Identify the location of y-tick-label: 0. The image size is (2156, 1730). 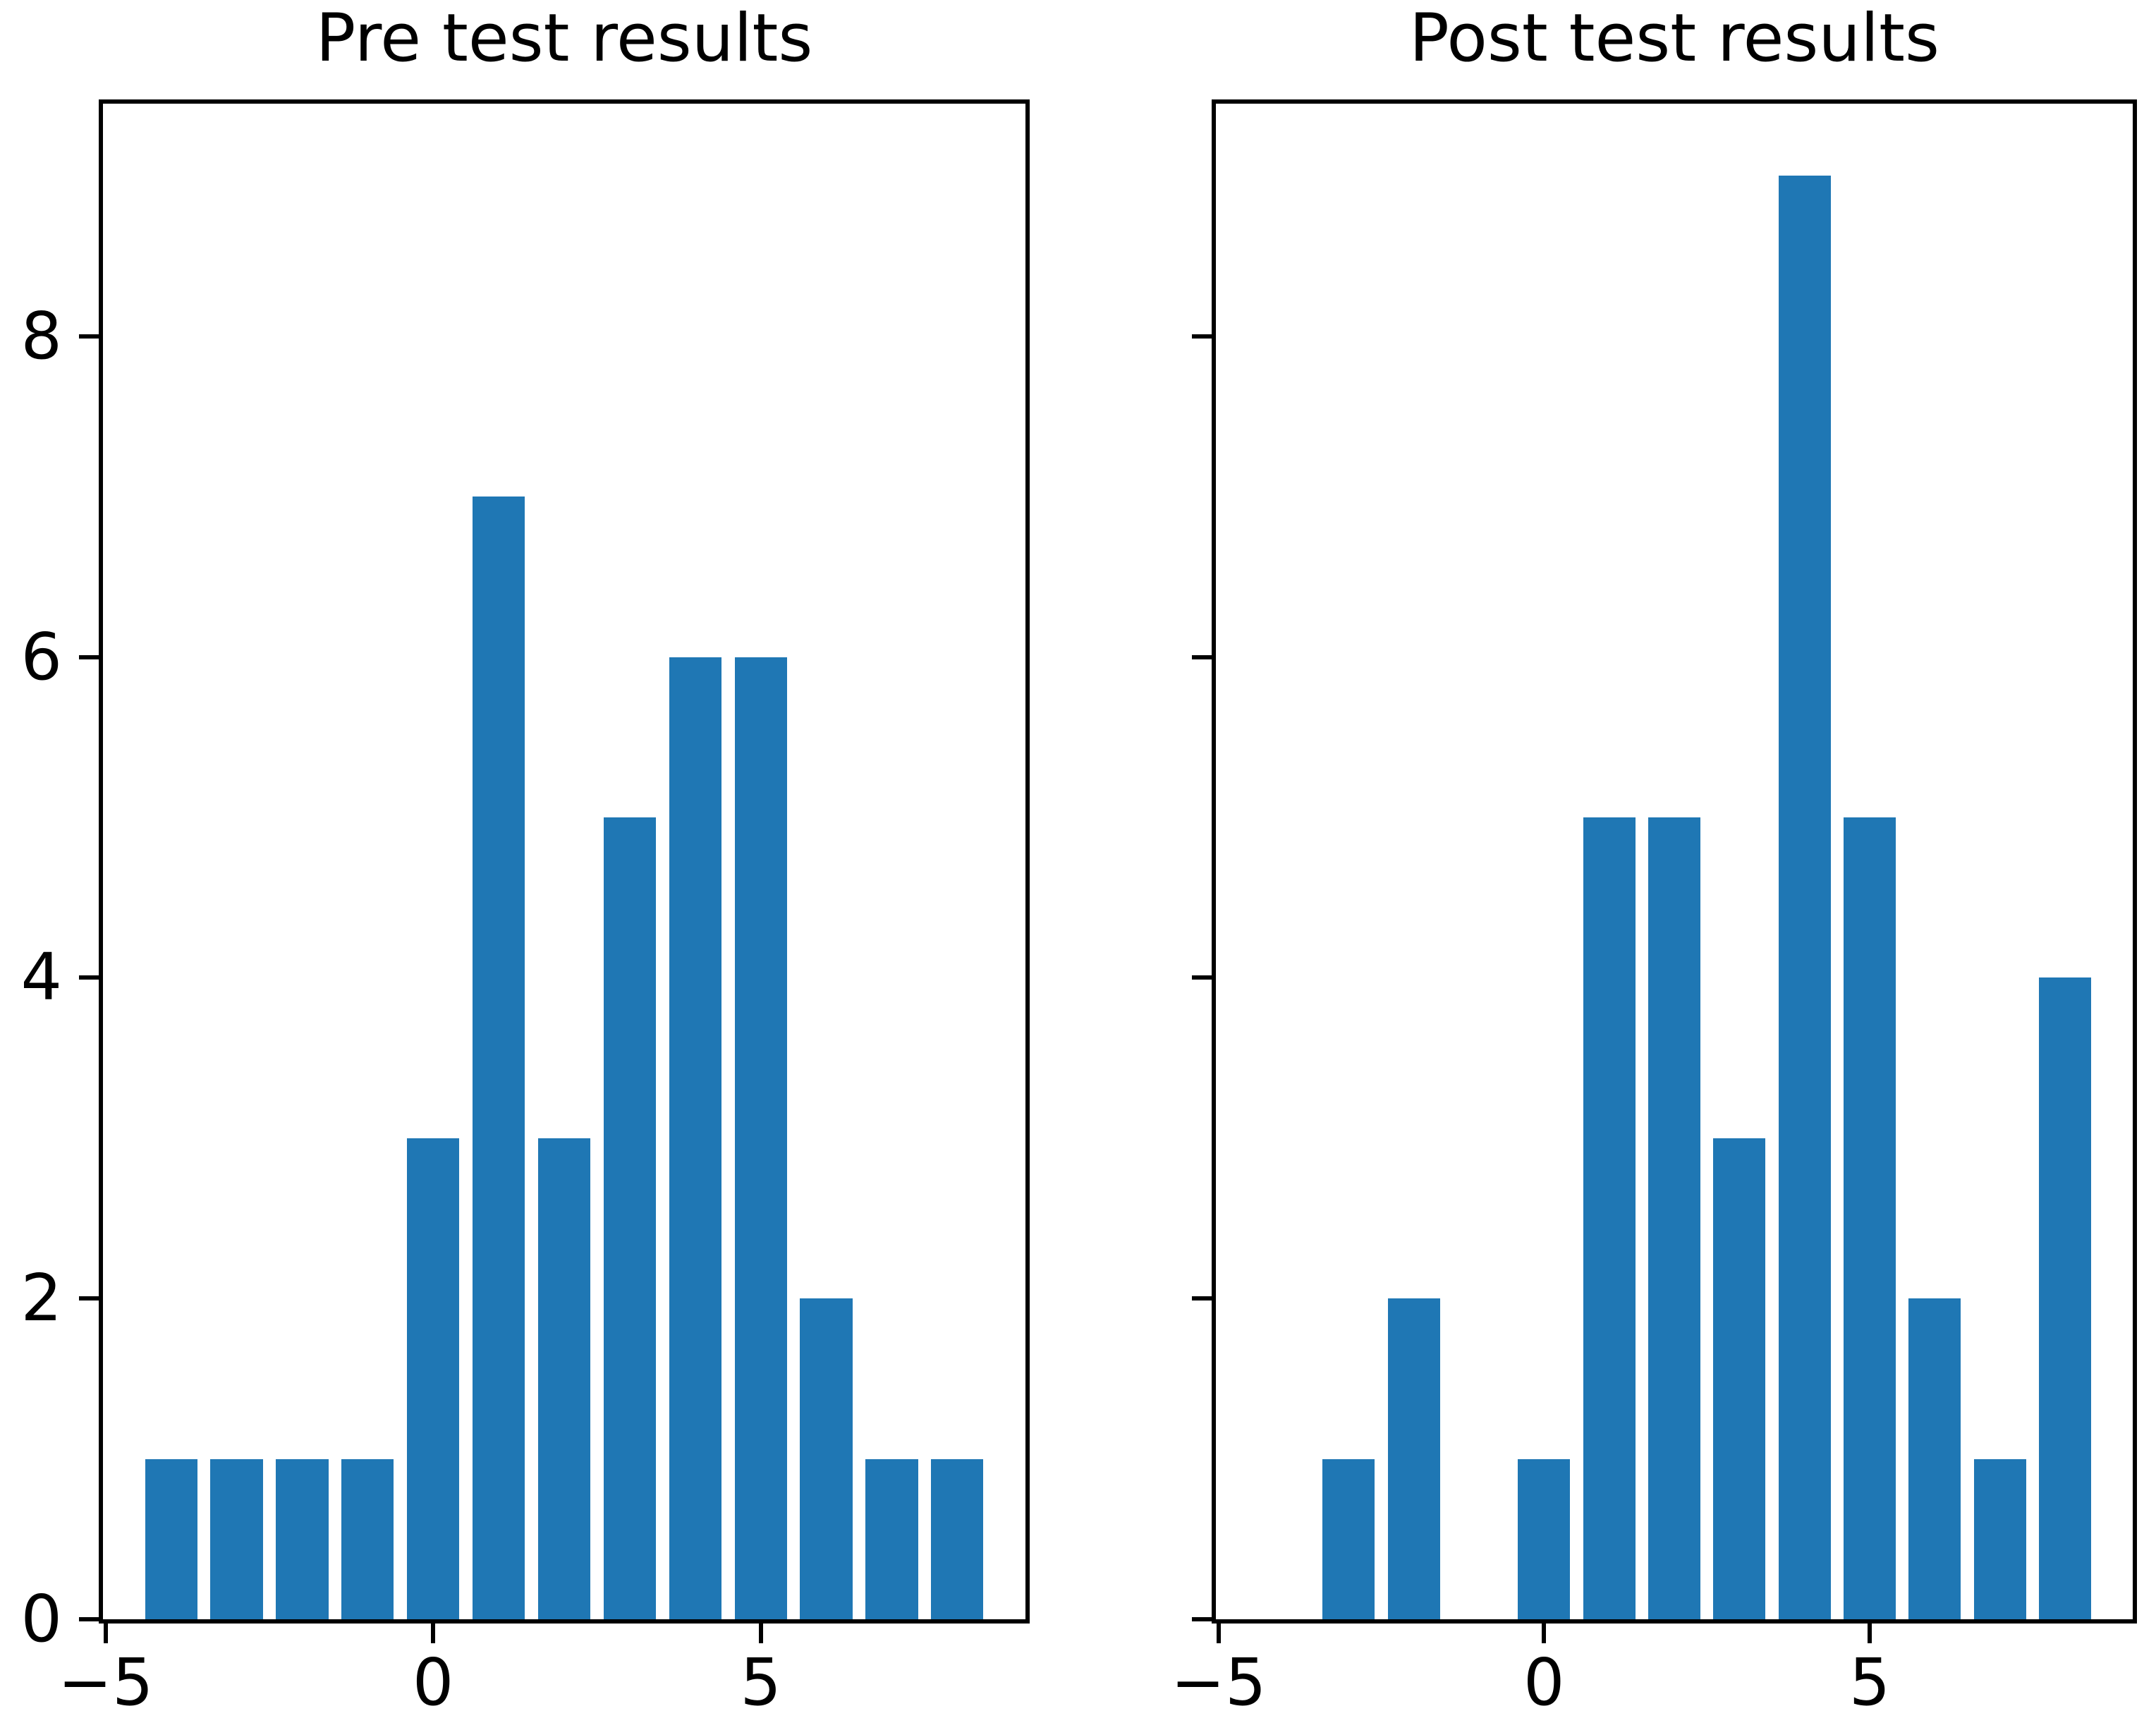
(41, 1619).